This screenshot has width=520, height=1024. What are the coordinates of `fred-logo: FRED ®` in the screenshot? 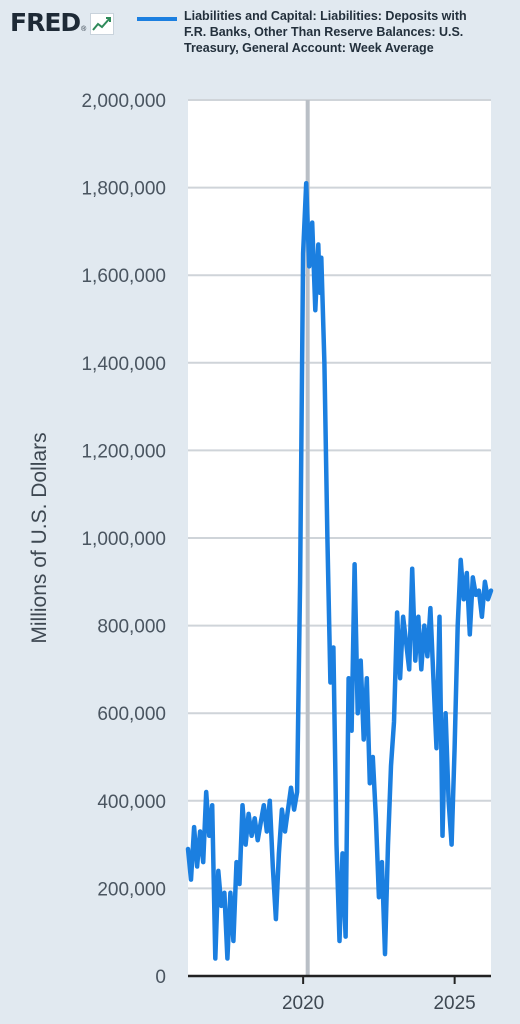 It's located at (62, 22).